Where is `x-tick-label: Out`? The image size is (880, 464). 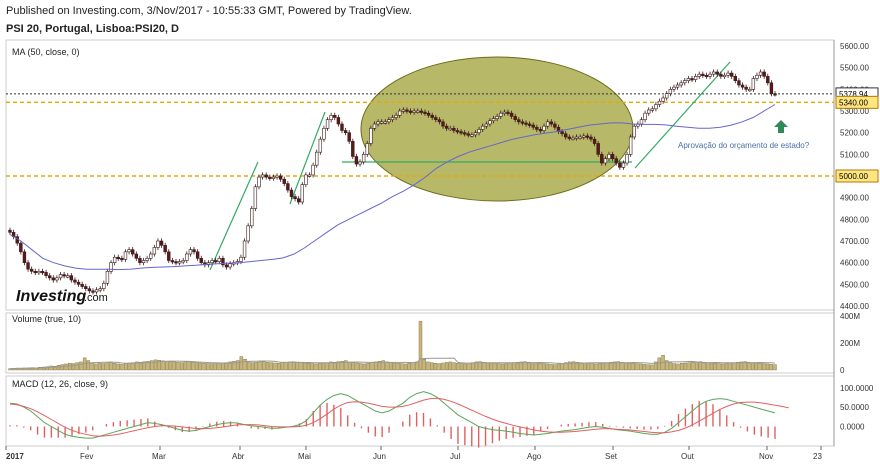 x-tick-label: Out is located at coordinates (688, 456).